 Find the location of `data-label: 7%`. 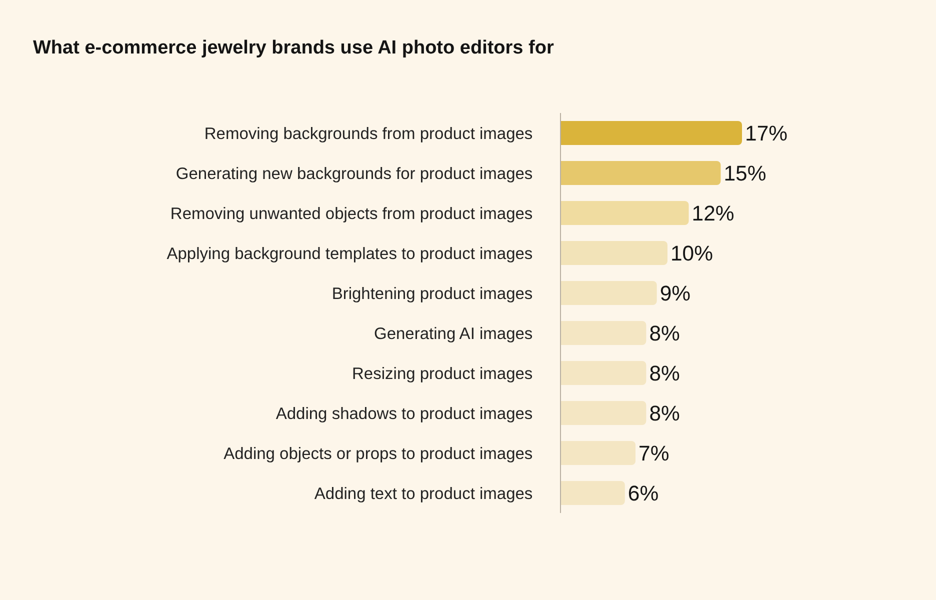

data-label: 7% is located at coordinates (654, 454).